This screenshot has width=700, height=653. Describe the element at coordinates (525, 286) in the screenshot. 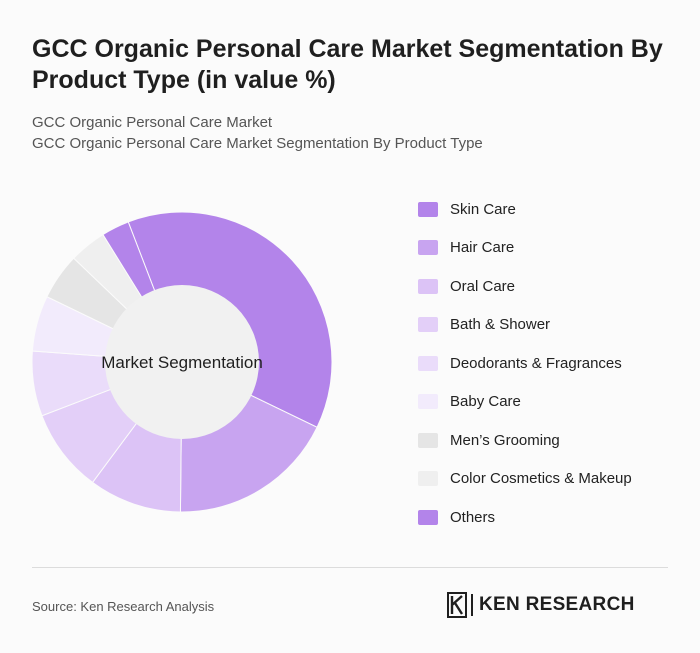

I see `legend-item-oral-care: Oral Care` at that location.